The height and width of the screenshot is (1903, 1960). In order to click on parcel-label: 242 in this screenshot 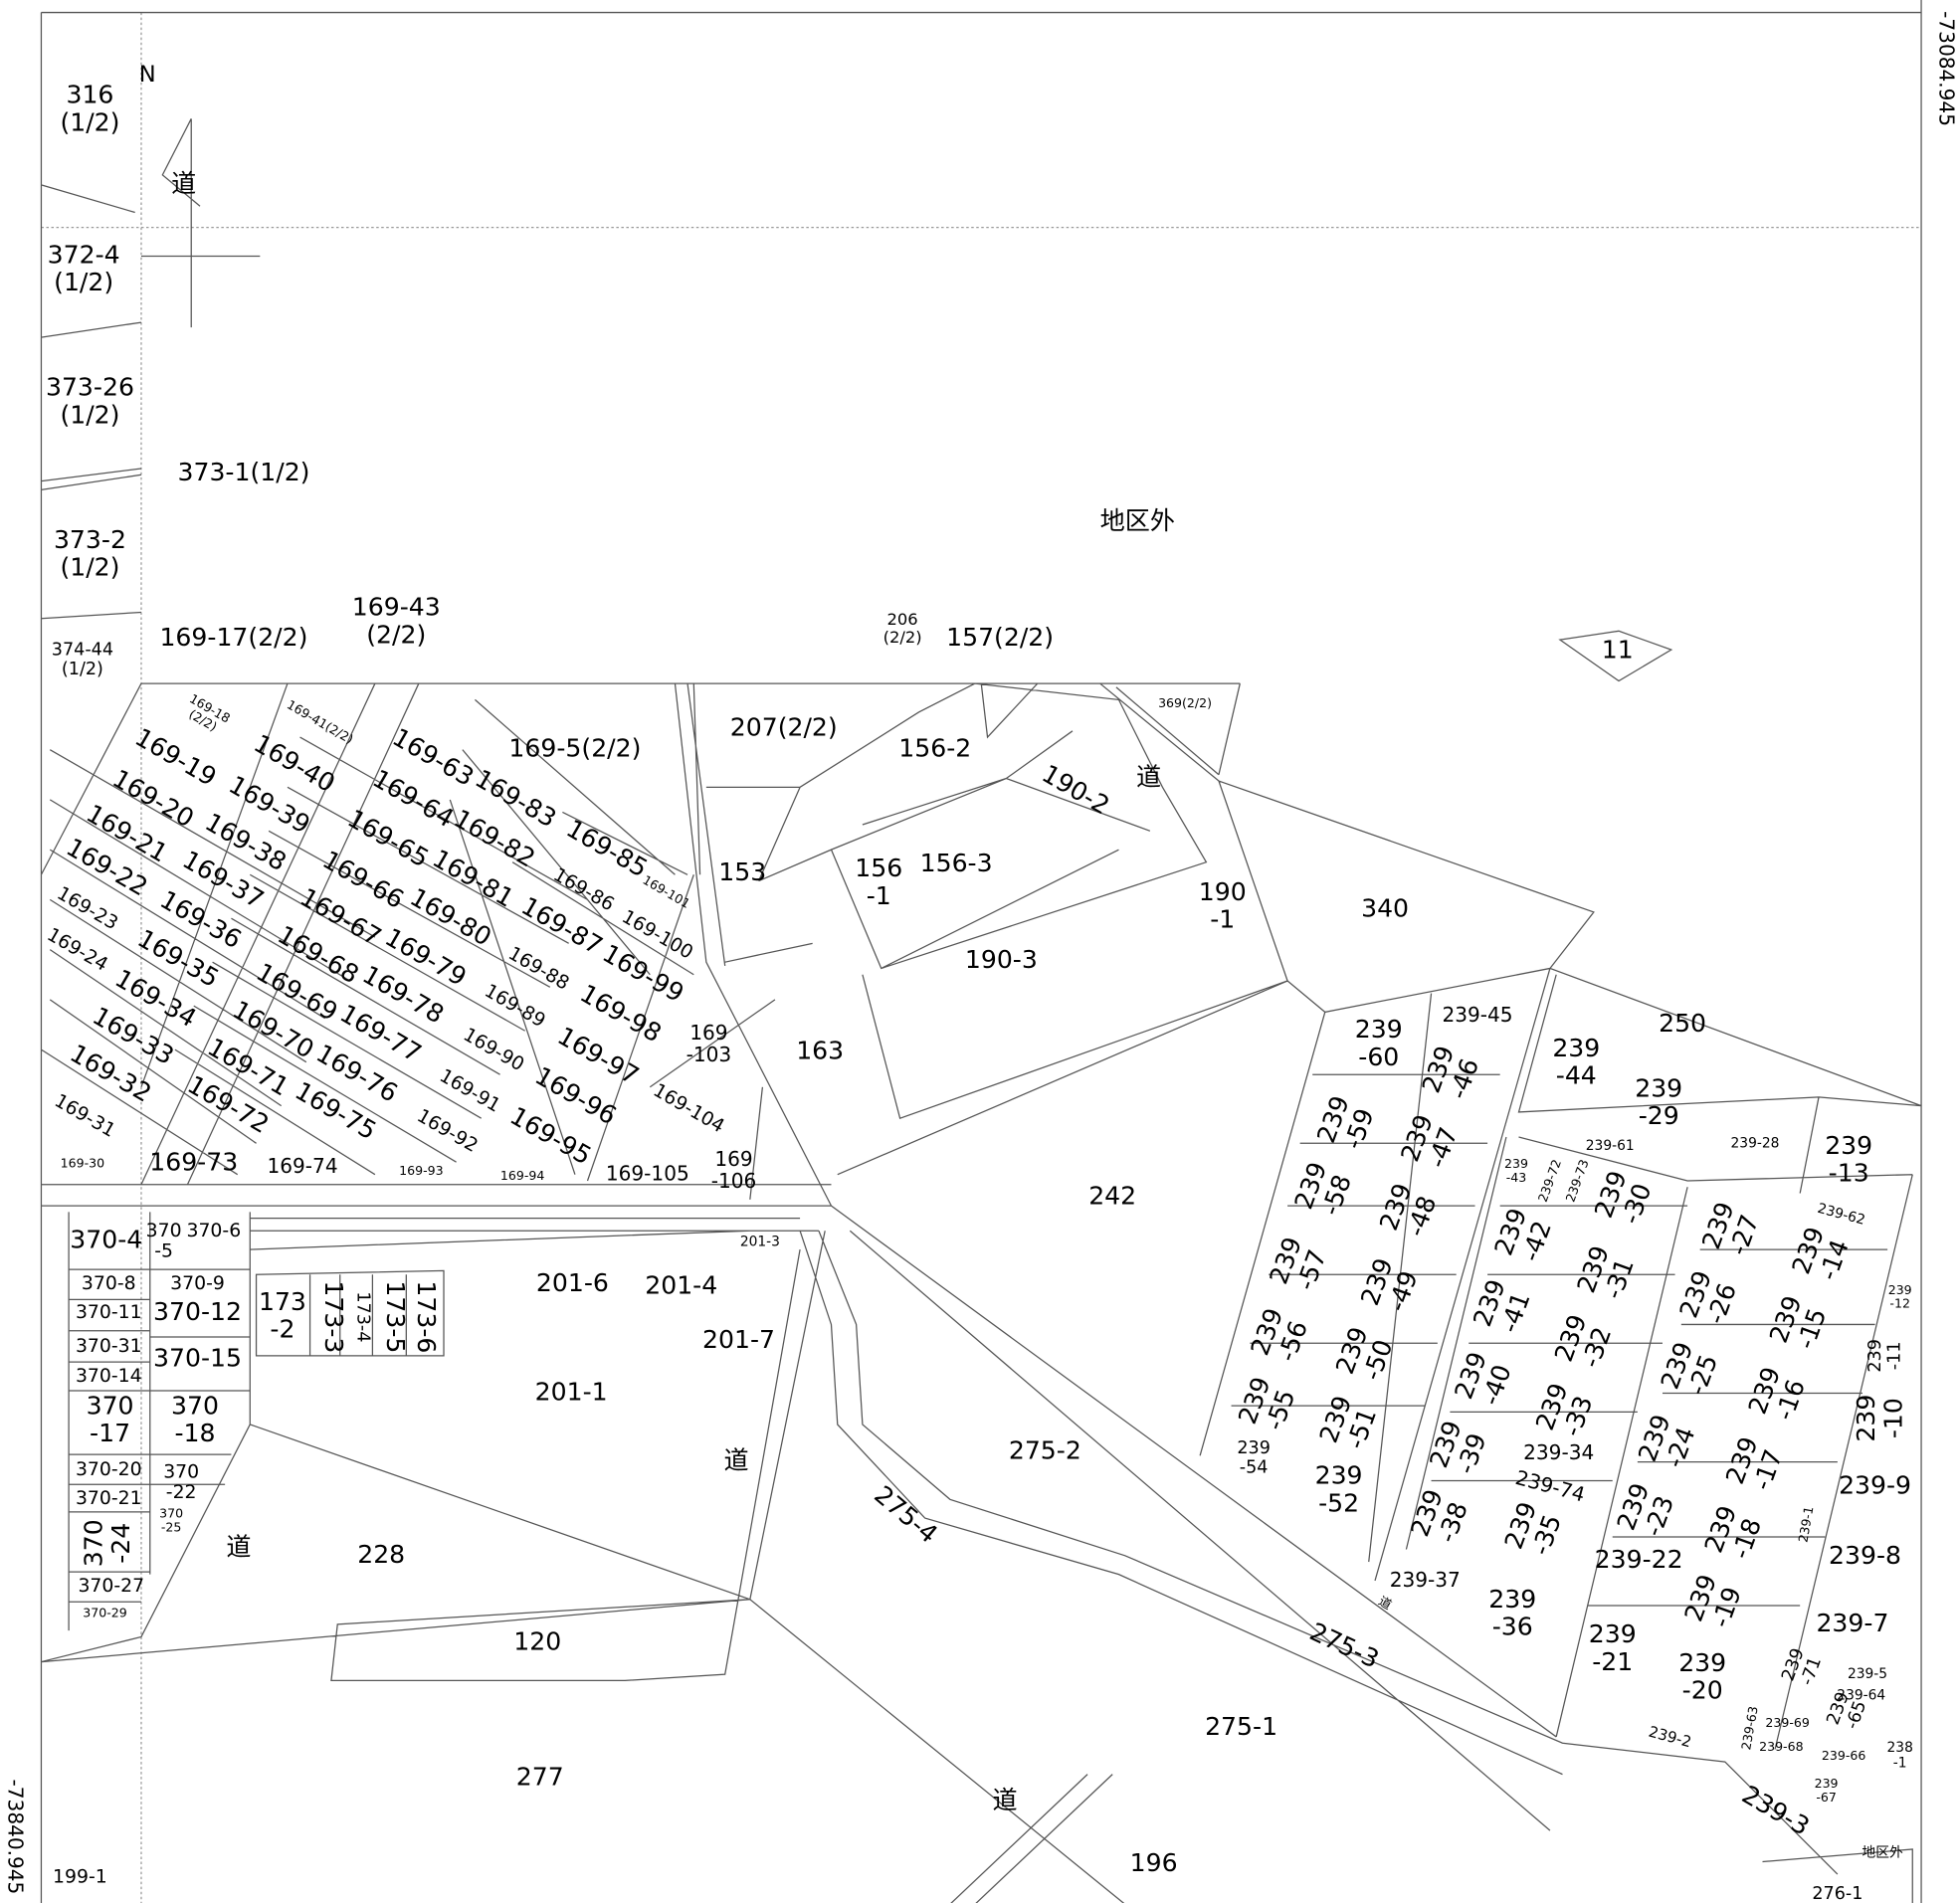, I will do `click(1112, 1195)`.